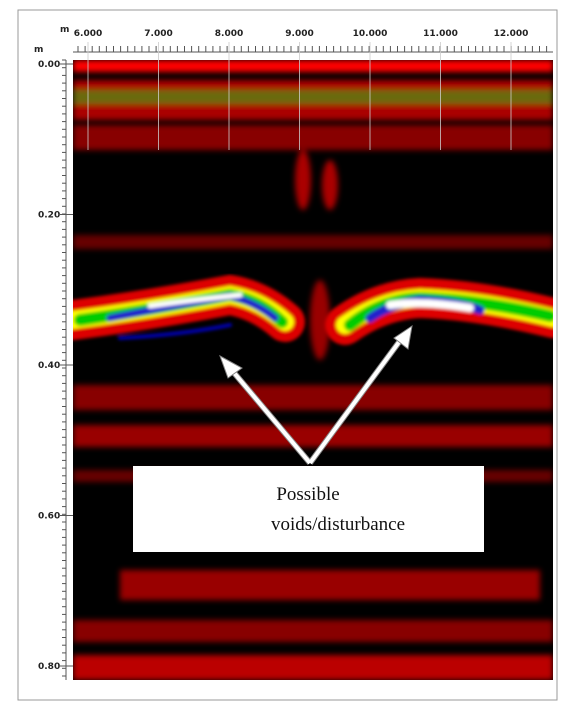 The height and width of the screenshot is (709, 570). Describe the element at coordinates (338, 524) in the screenshot. I see `annotation-line: voids/disturbance` at that location.